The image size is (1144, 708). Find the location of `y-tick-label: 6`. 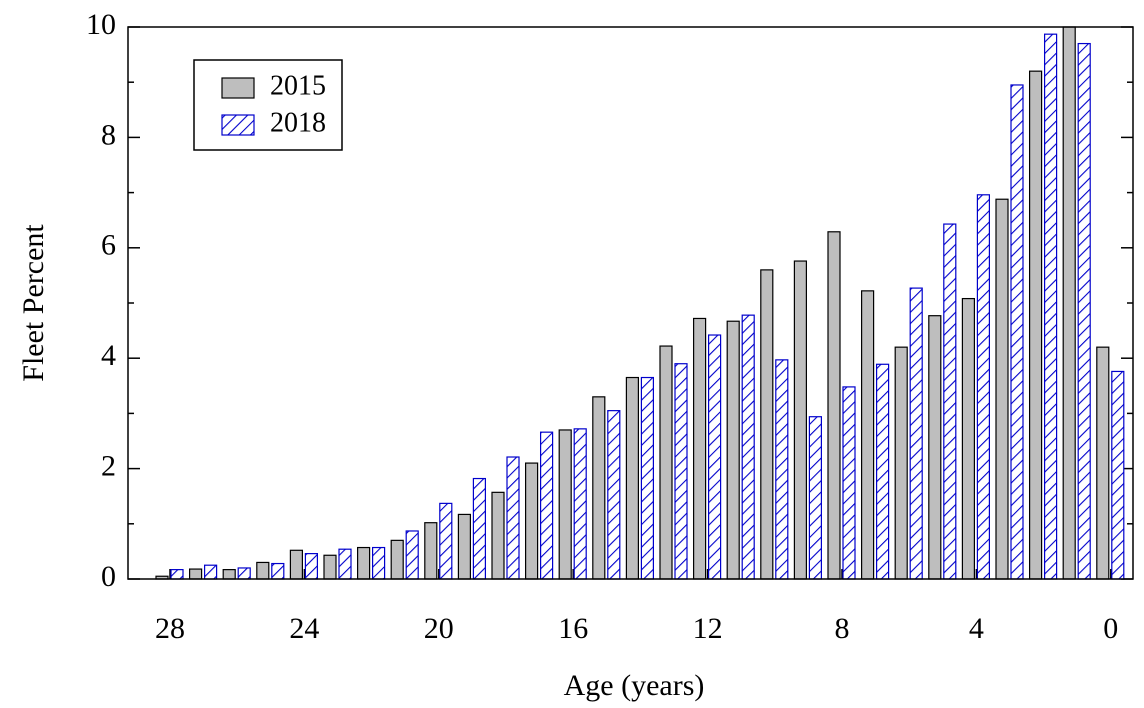

y-tick-label: 6 is located at coordinates (108, 245).